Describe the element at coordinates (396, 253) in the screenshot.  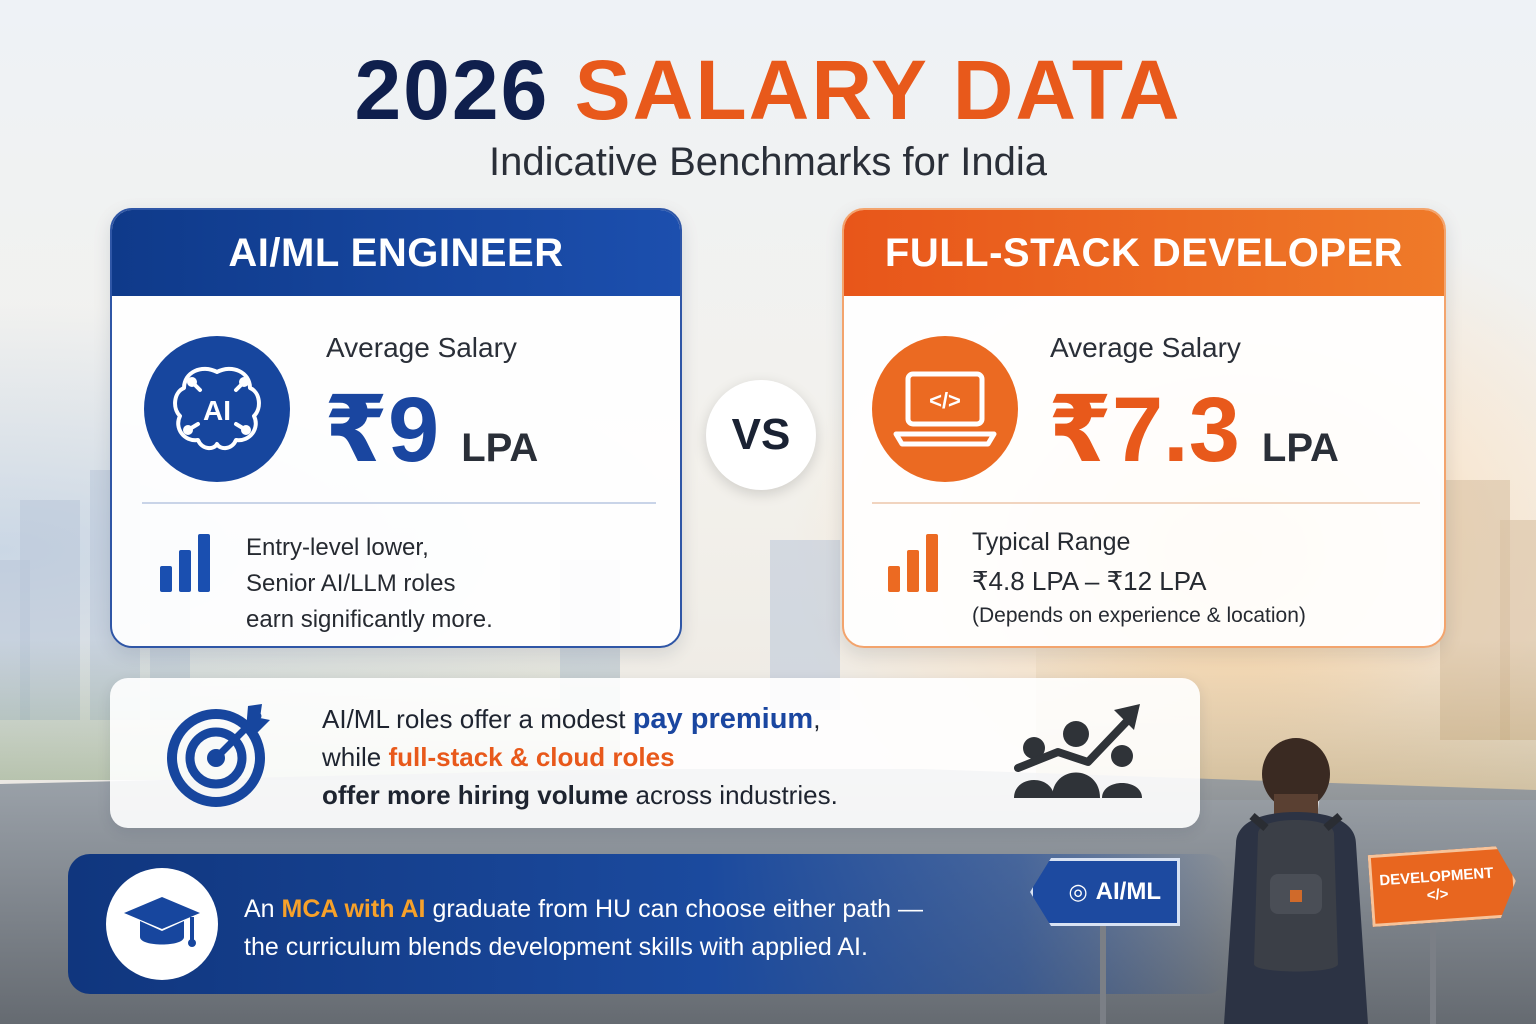
I see `ai-ml-card-title: AI/ML ENGINEER` at that location.